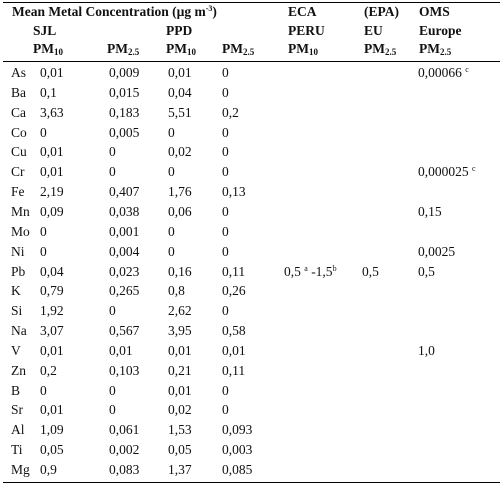 Image resolution: width=503 pixels, height=485 pixels. I want to click on header-ppd-pm10: PM10, so click(181, 49).